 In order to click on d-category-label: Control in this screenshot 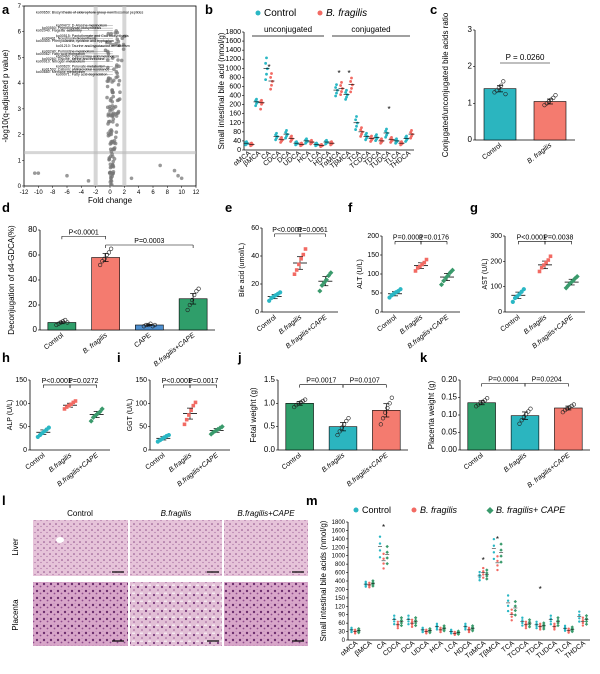, I will do `click(54, 342)`.